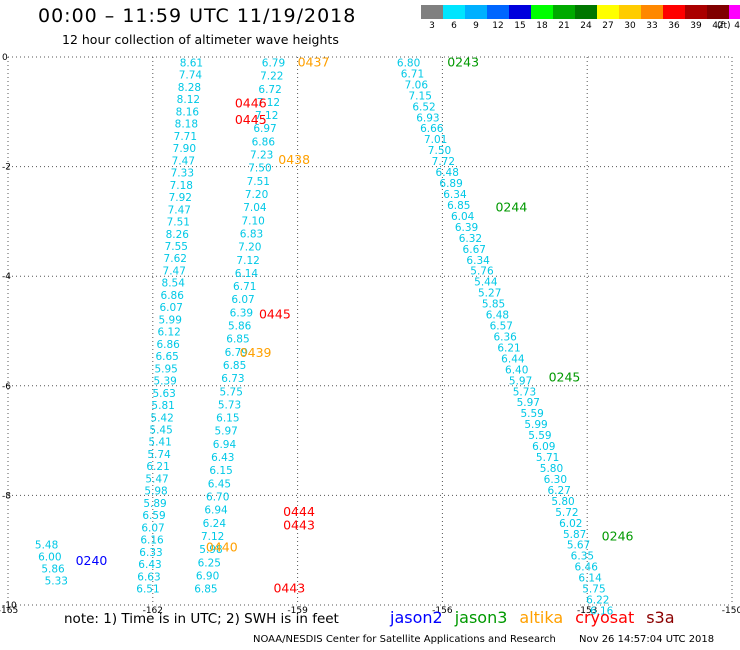  I want to click on swh-value: 6.52, so click(423, 107).